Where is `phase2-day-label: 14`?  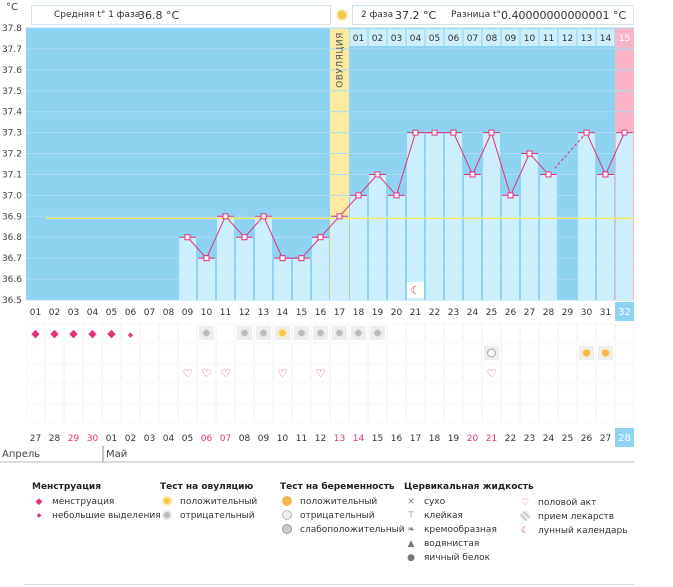
phase2-day-label: 14 is located at coordinates (606, 39).